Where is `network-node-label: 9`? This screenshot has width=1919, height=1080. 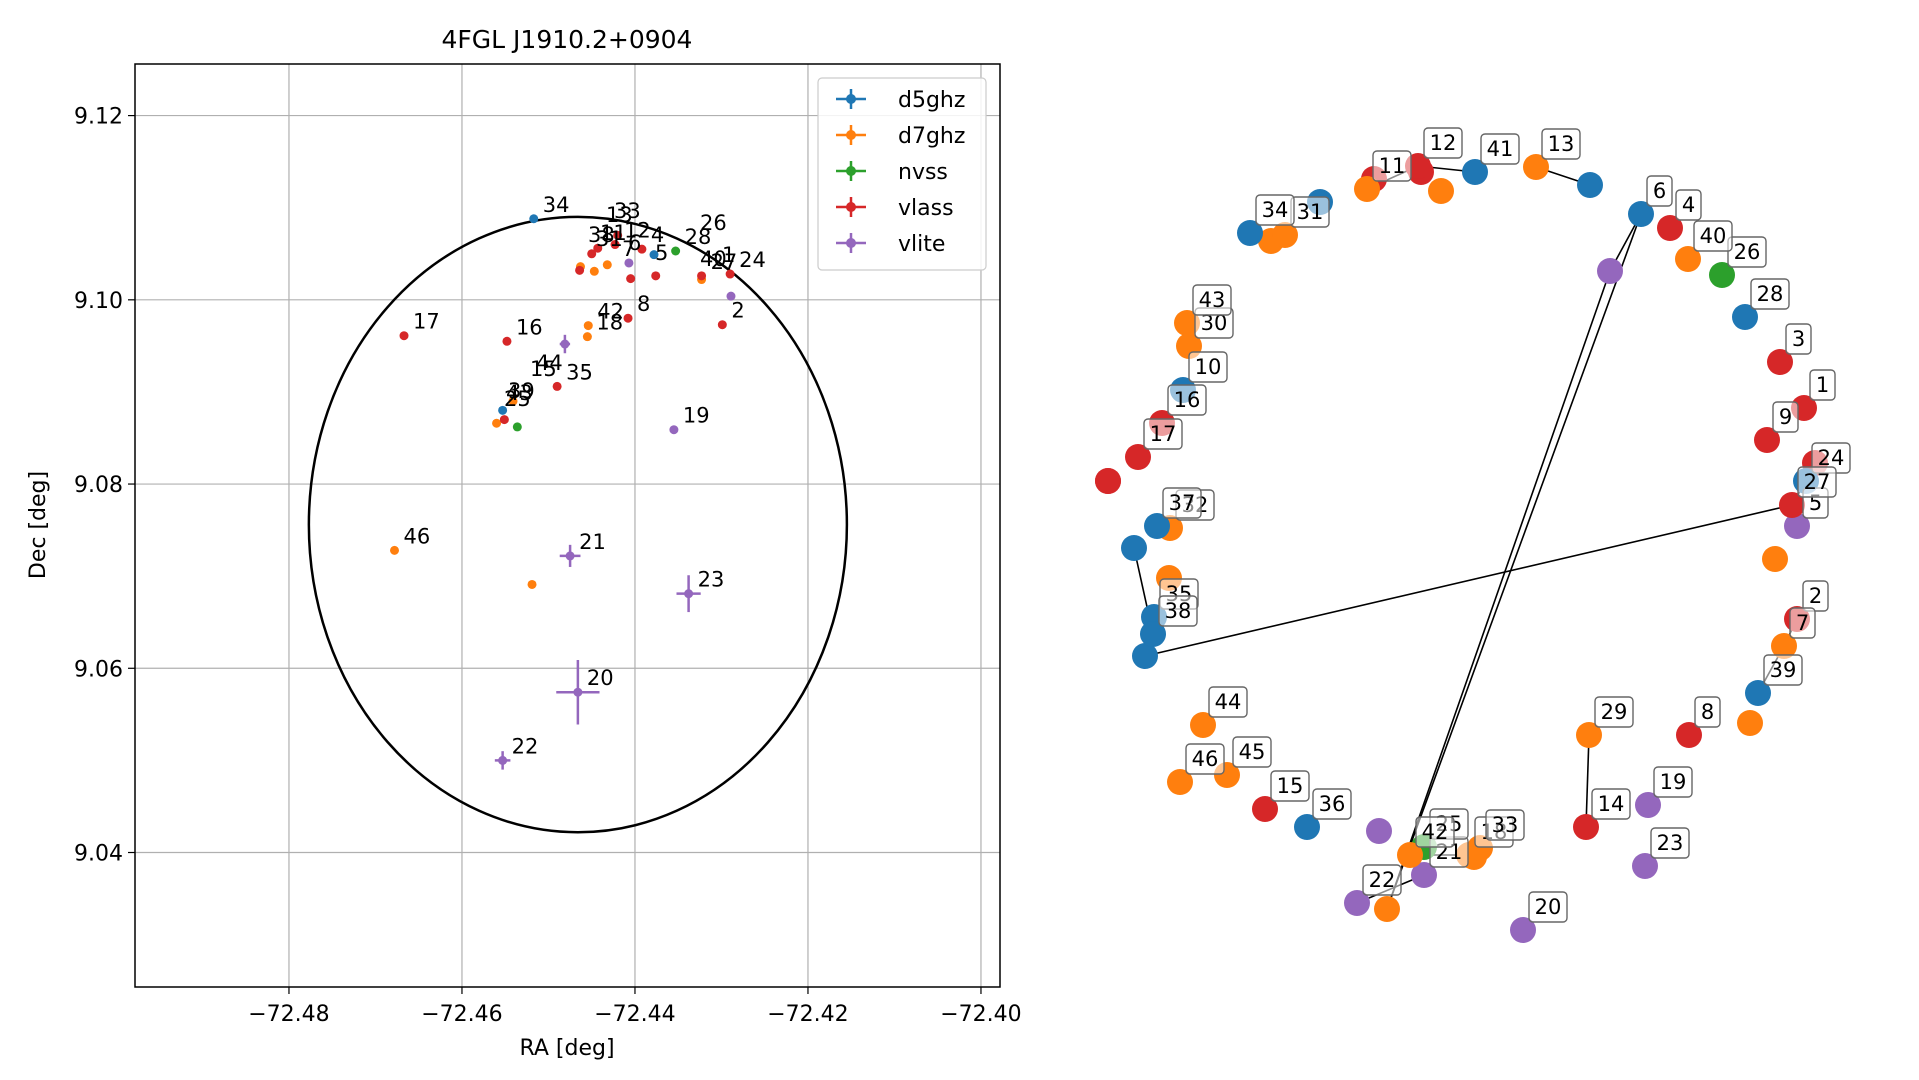
network-node-label: 9 is located at coordinates (1785, 417).